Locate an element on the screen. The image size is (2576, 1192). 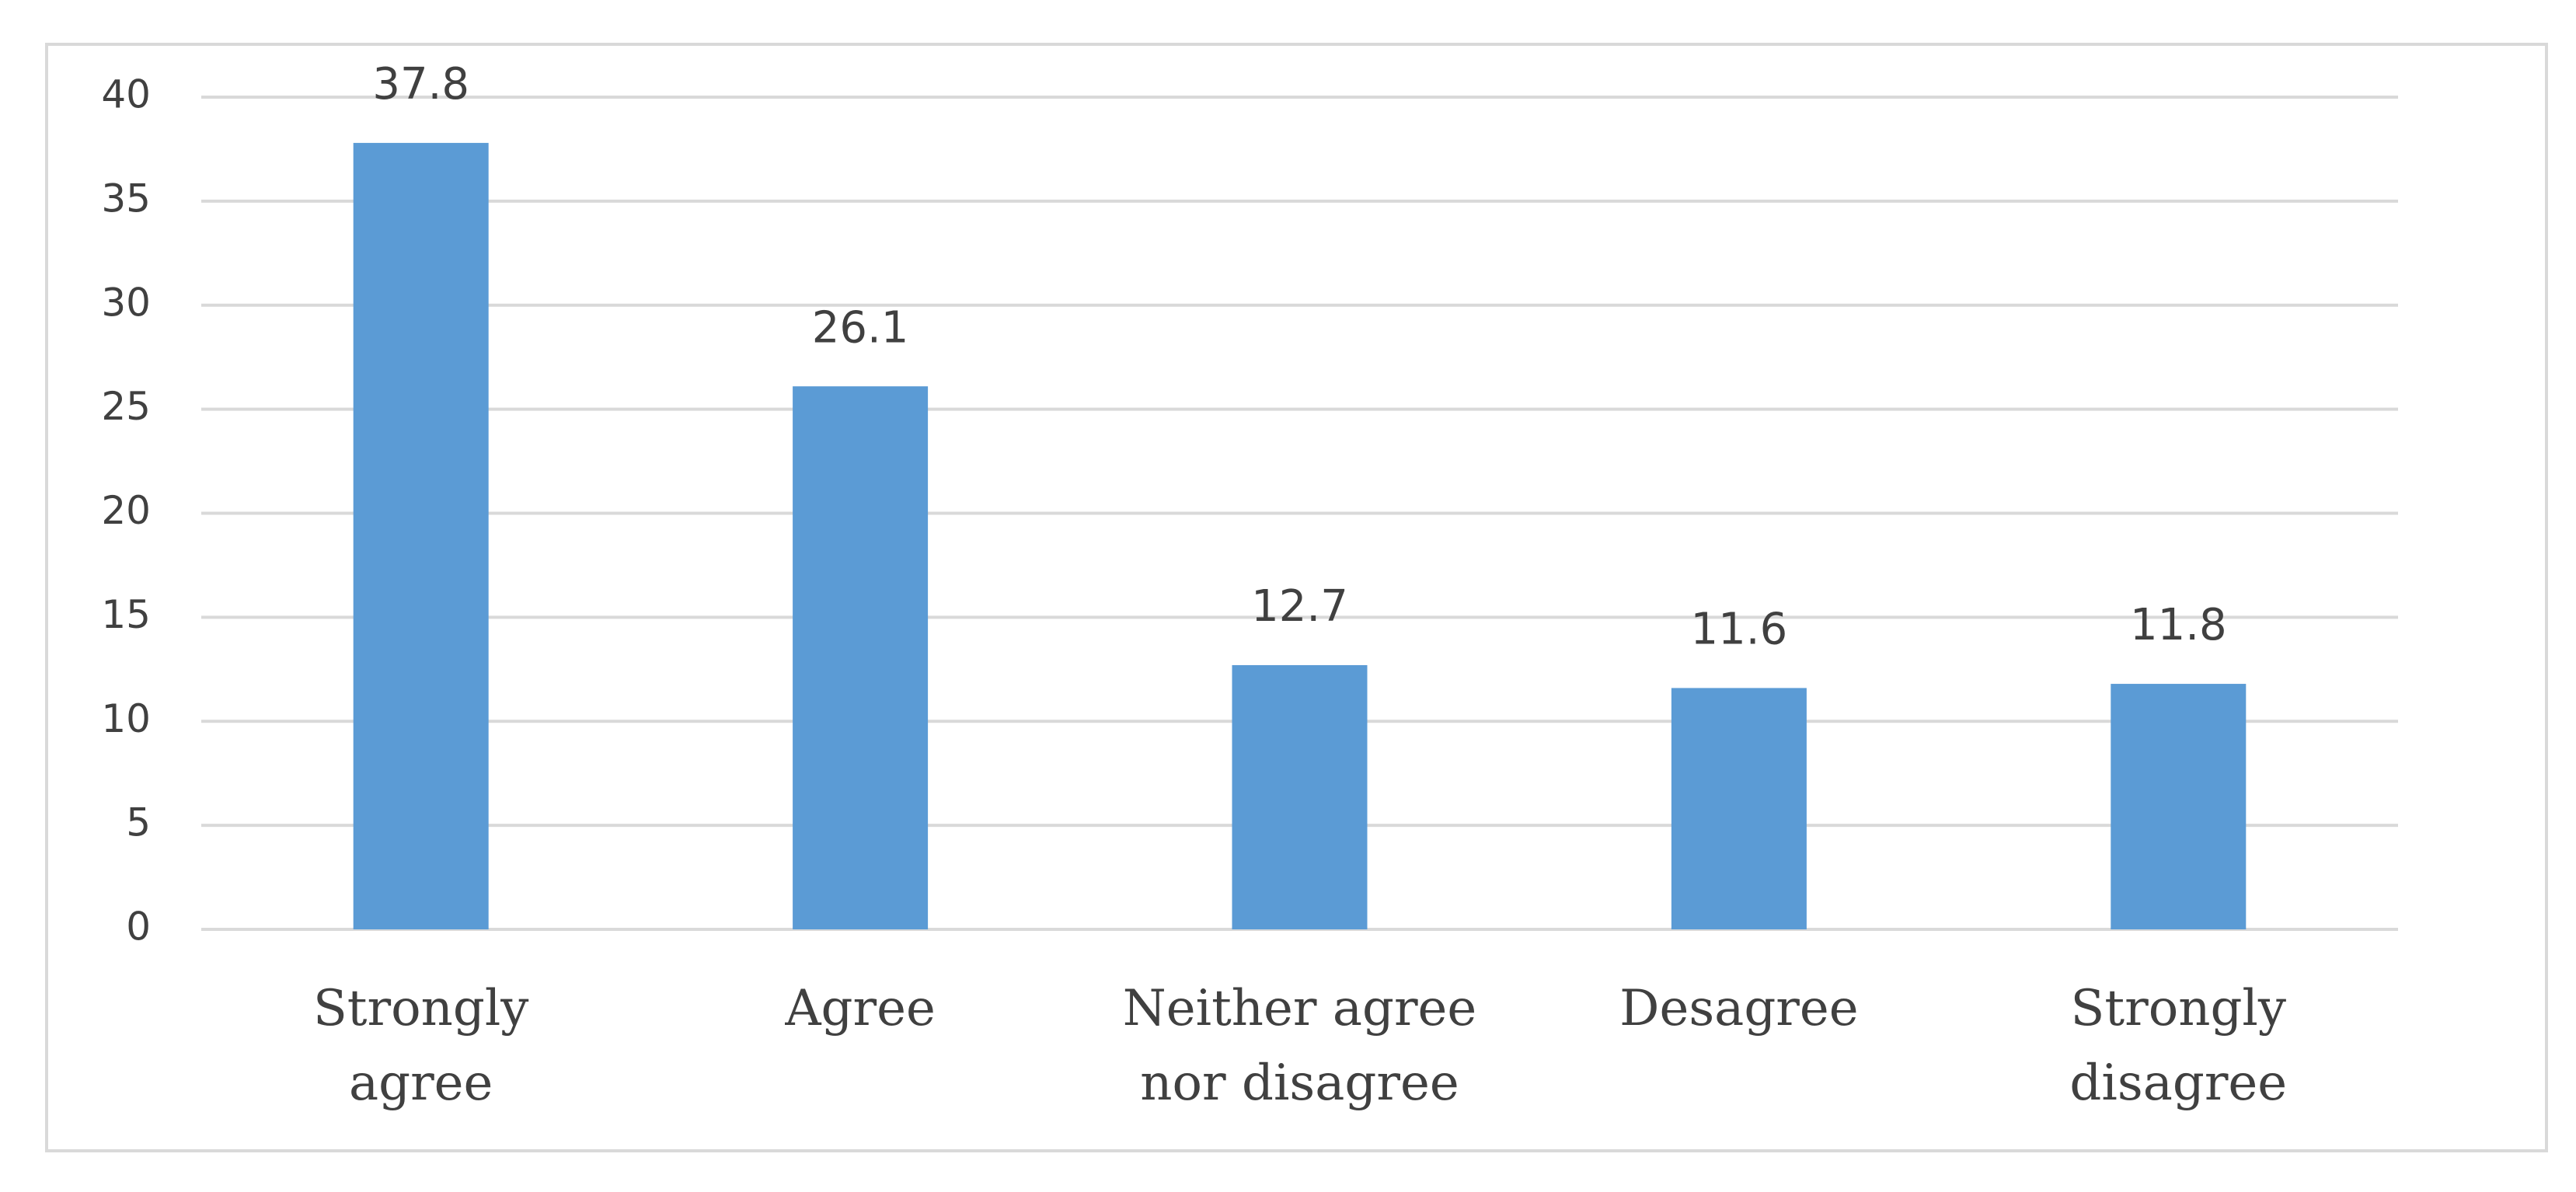
x-tick-label: Strongly agree is located at coordinates (421, 1046).